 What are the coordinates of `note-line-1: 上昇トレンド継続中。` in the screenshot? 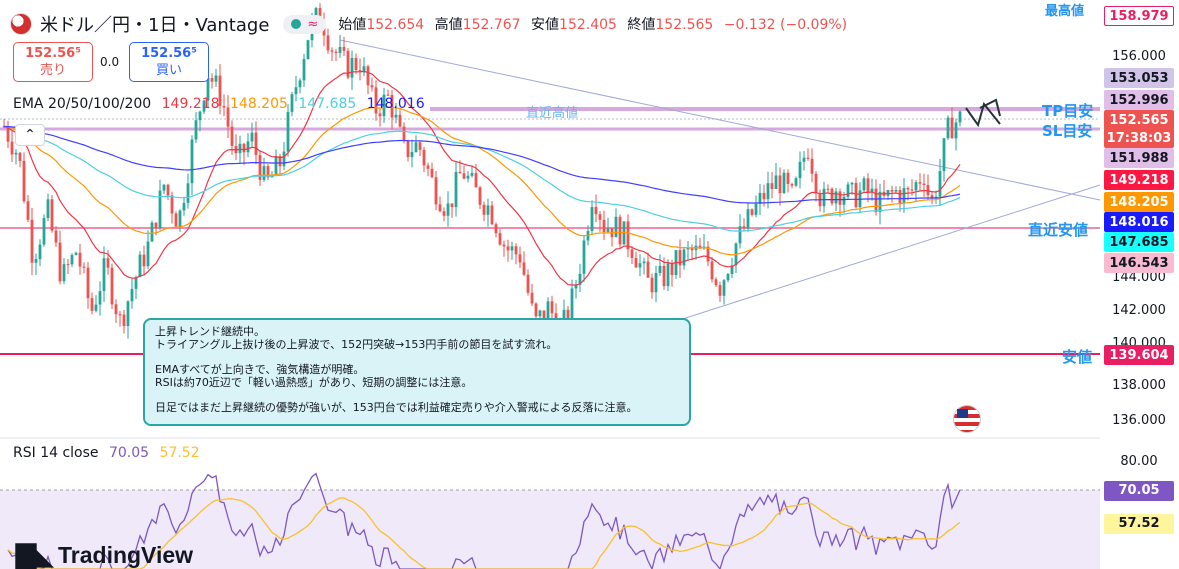 It's located at (210, 331).